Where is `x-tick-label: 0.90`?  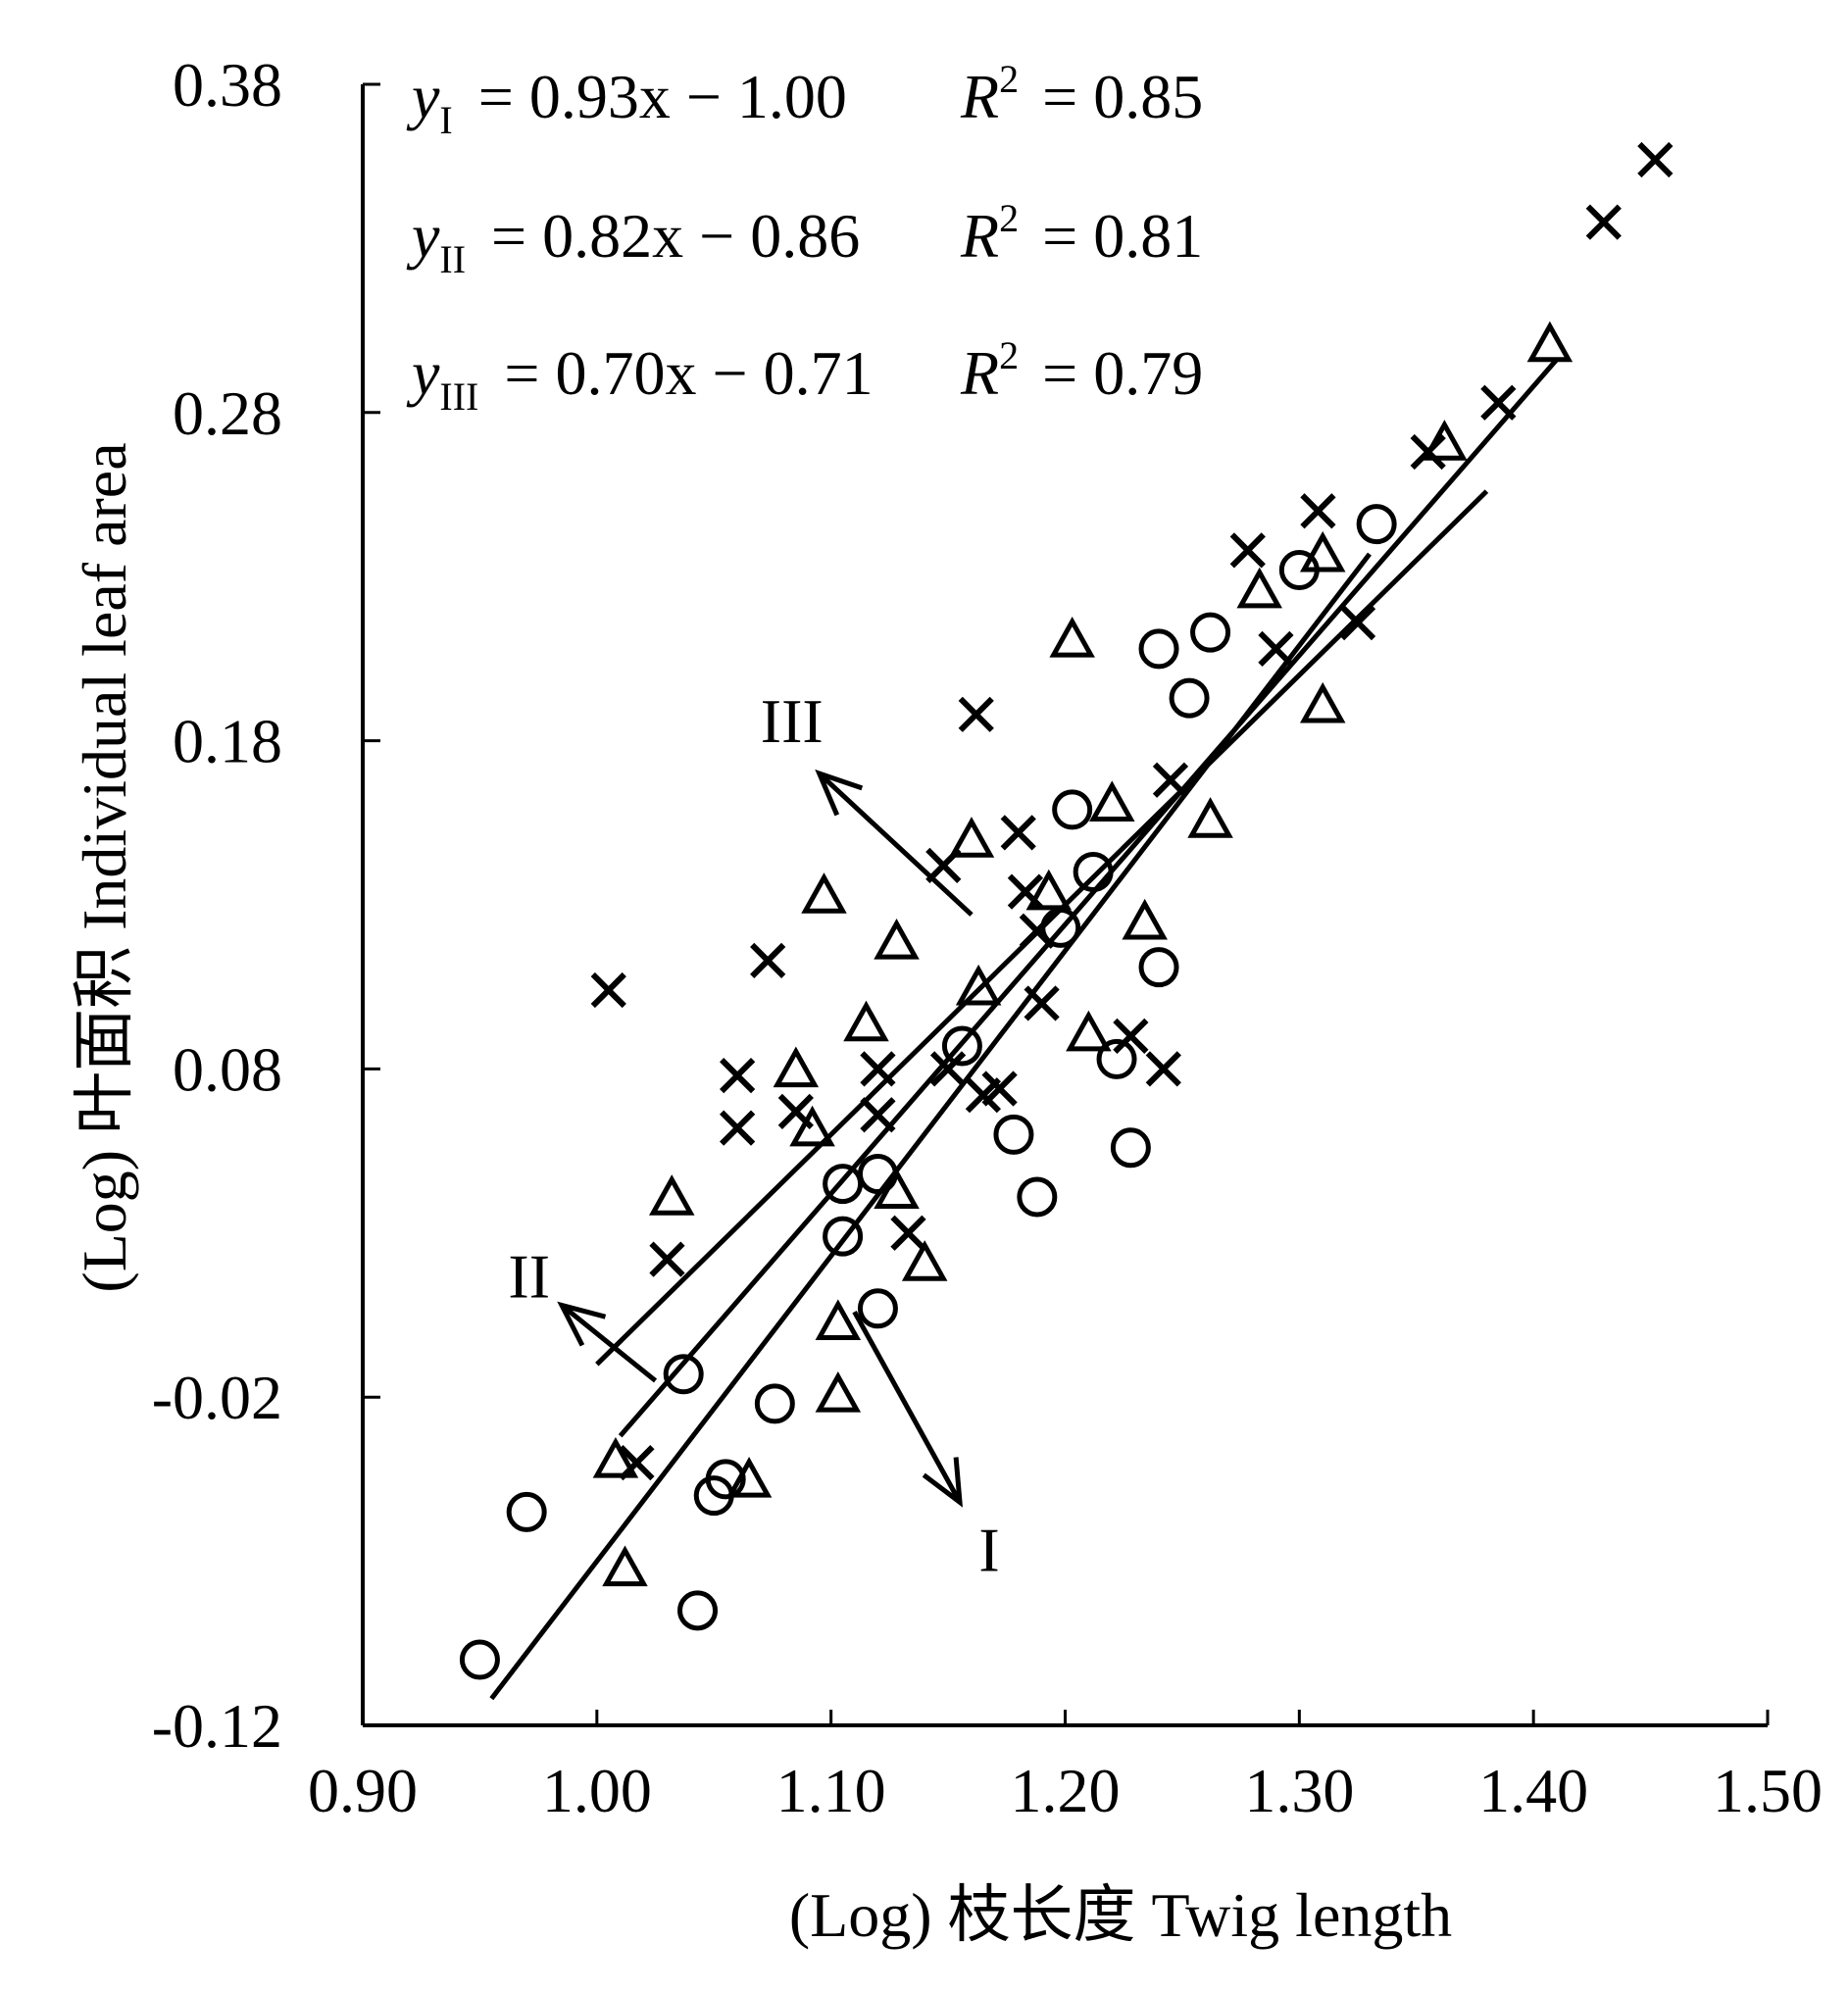 x-tick-label: 0.90 is located at coordinates (363, 1790).